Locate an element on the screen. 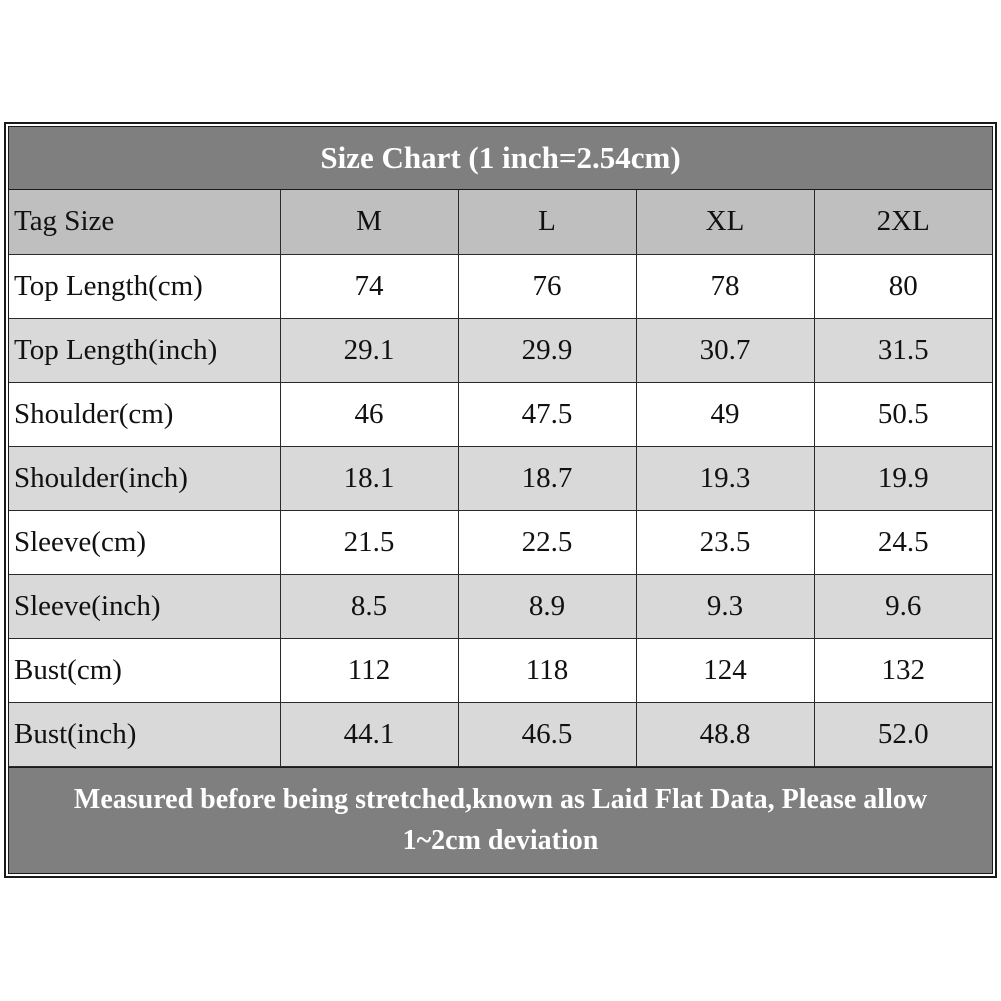 The image size is (1001, 1001). size-header-m: M is located at coordinates (369, 222).